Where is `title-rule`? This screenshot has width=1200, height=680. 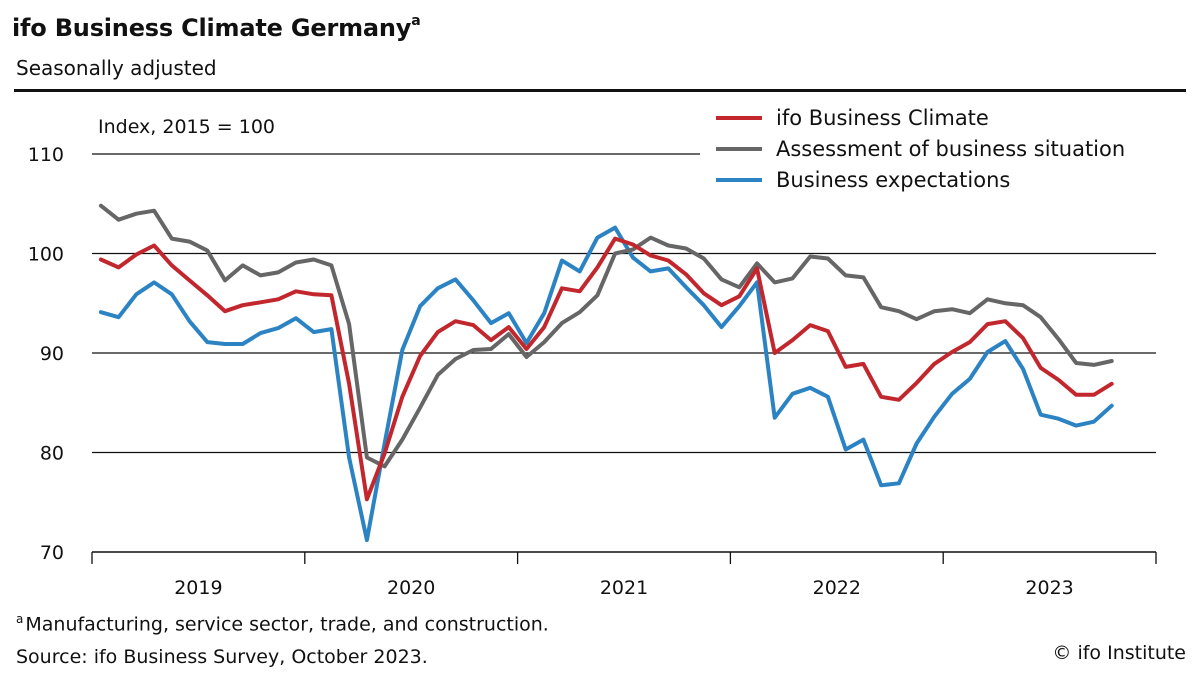
title-rule is located at coordinates (600, 90).